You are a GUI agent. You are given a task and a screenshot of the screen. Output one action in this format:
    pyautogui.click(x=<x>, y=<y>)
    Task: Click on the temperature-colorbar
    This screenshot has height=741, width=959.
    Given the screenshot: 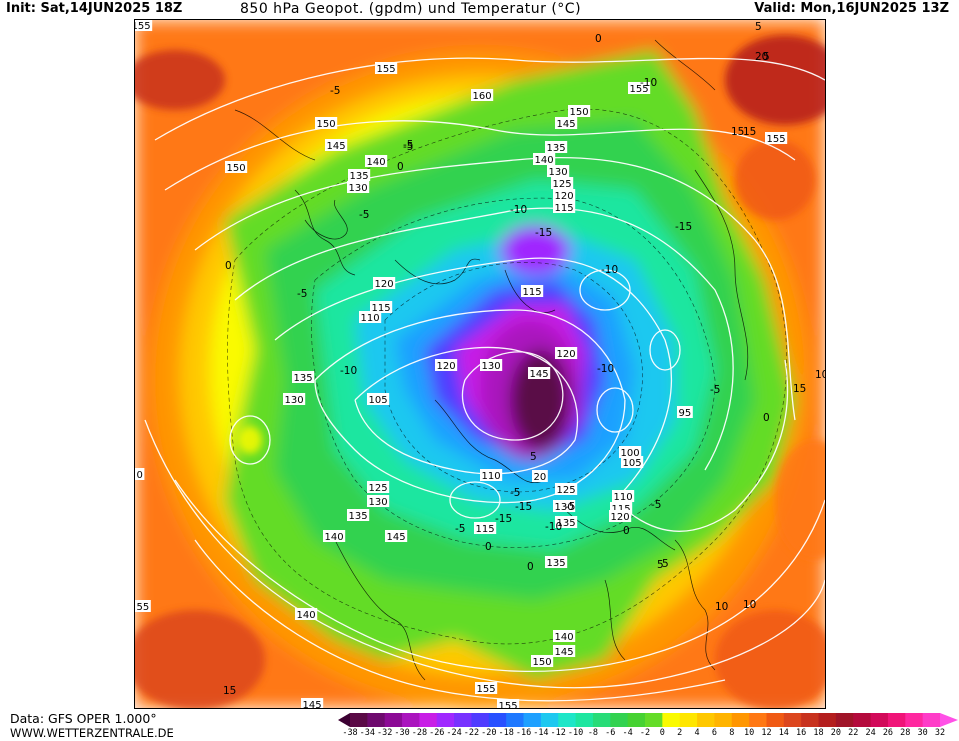 What is the action you would take?
    pyautogui.click(x=648, y=720)
    